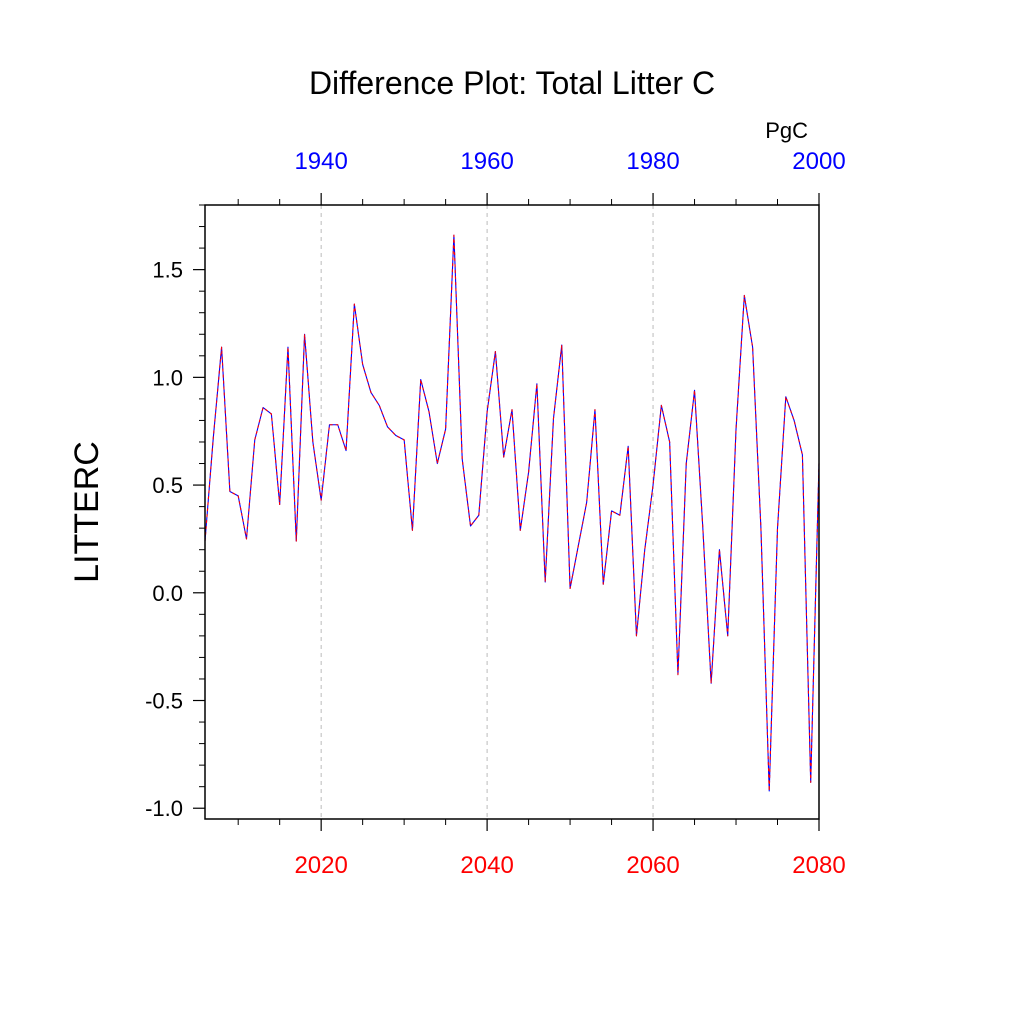  I want to click on x-top-tick-label: 2000, so click(818, 161).